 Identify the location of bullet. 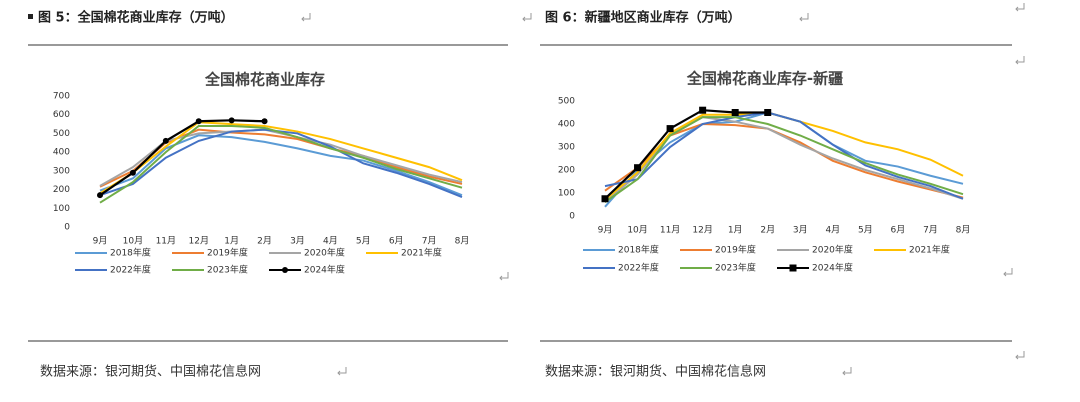
(30, 16).